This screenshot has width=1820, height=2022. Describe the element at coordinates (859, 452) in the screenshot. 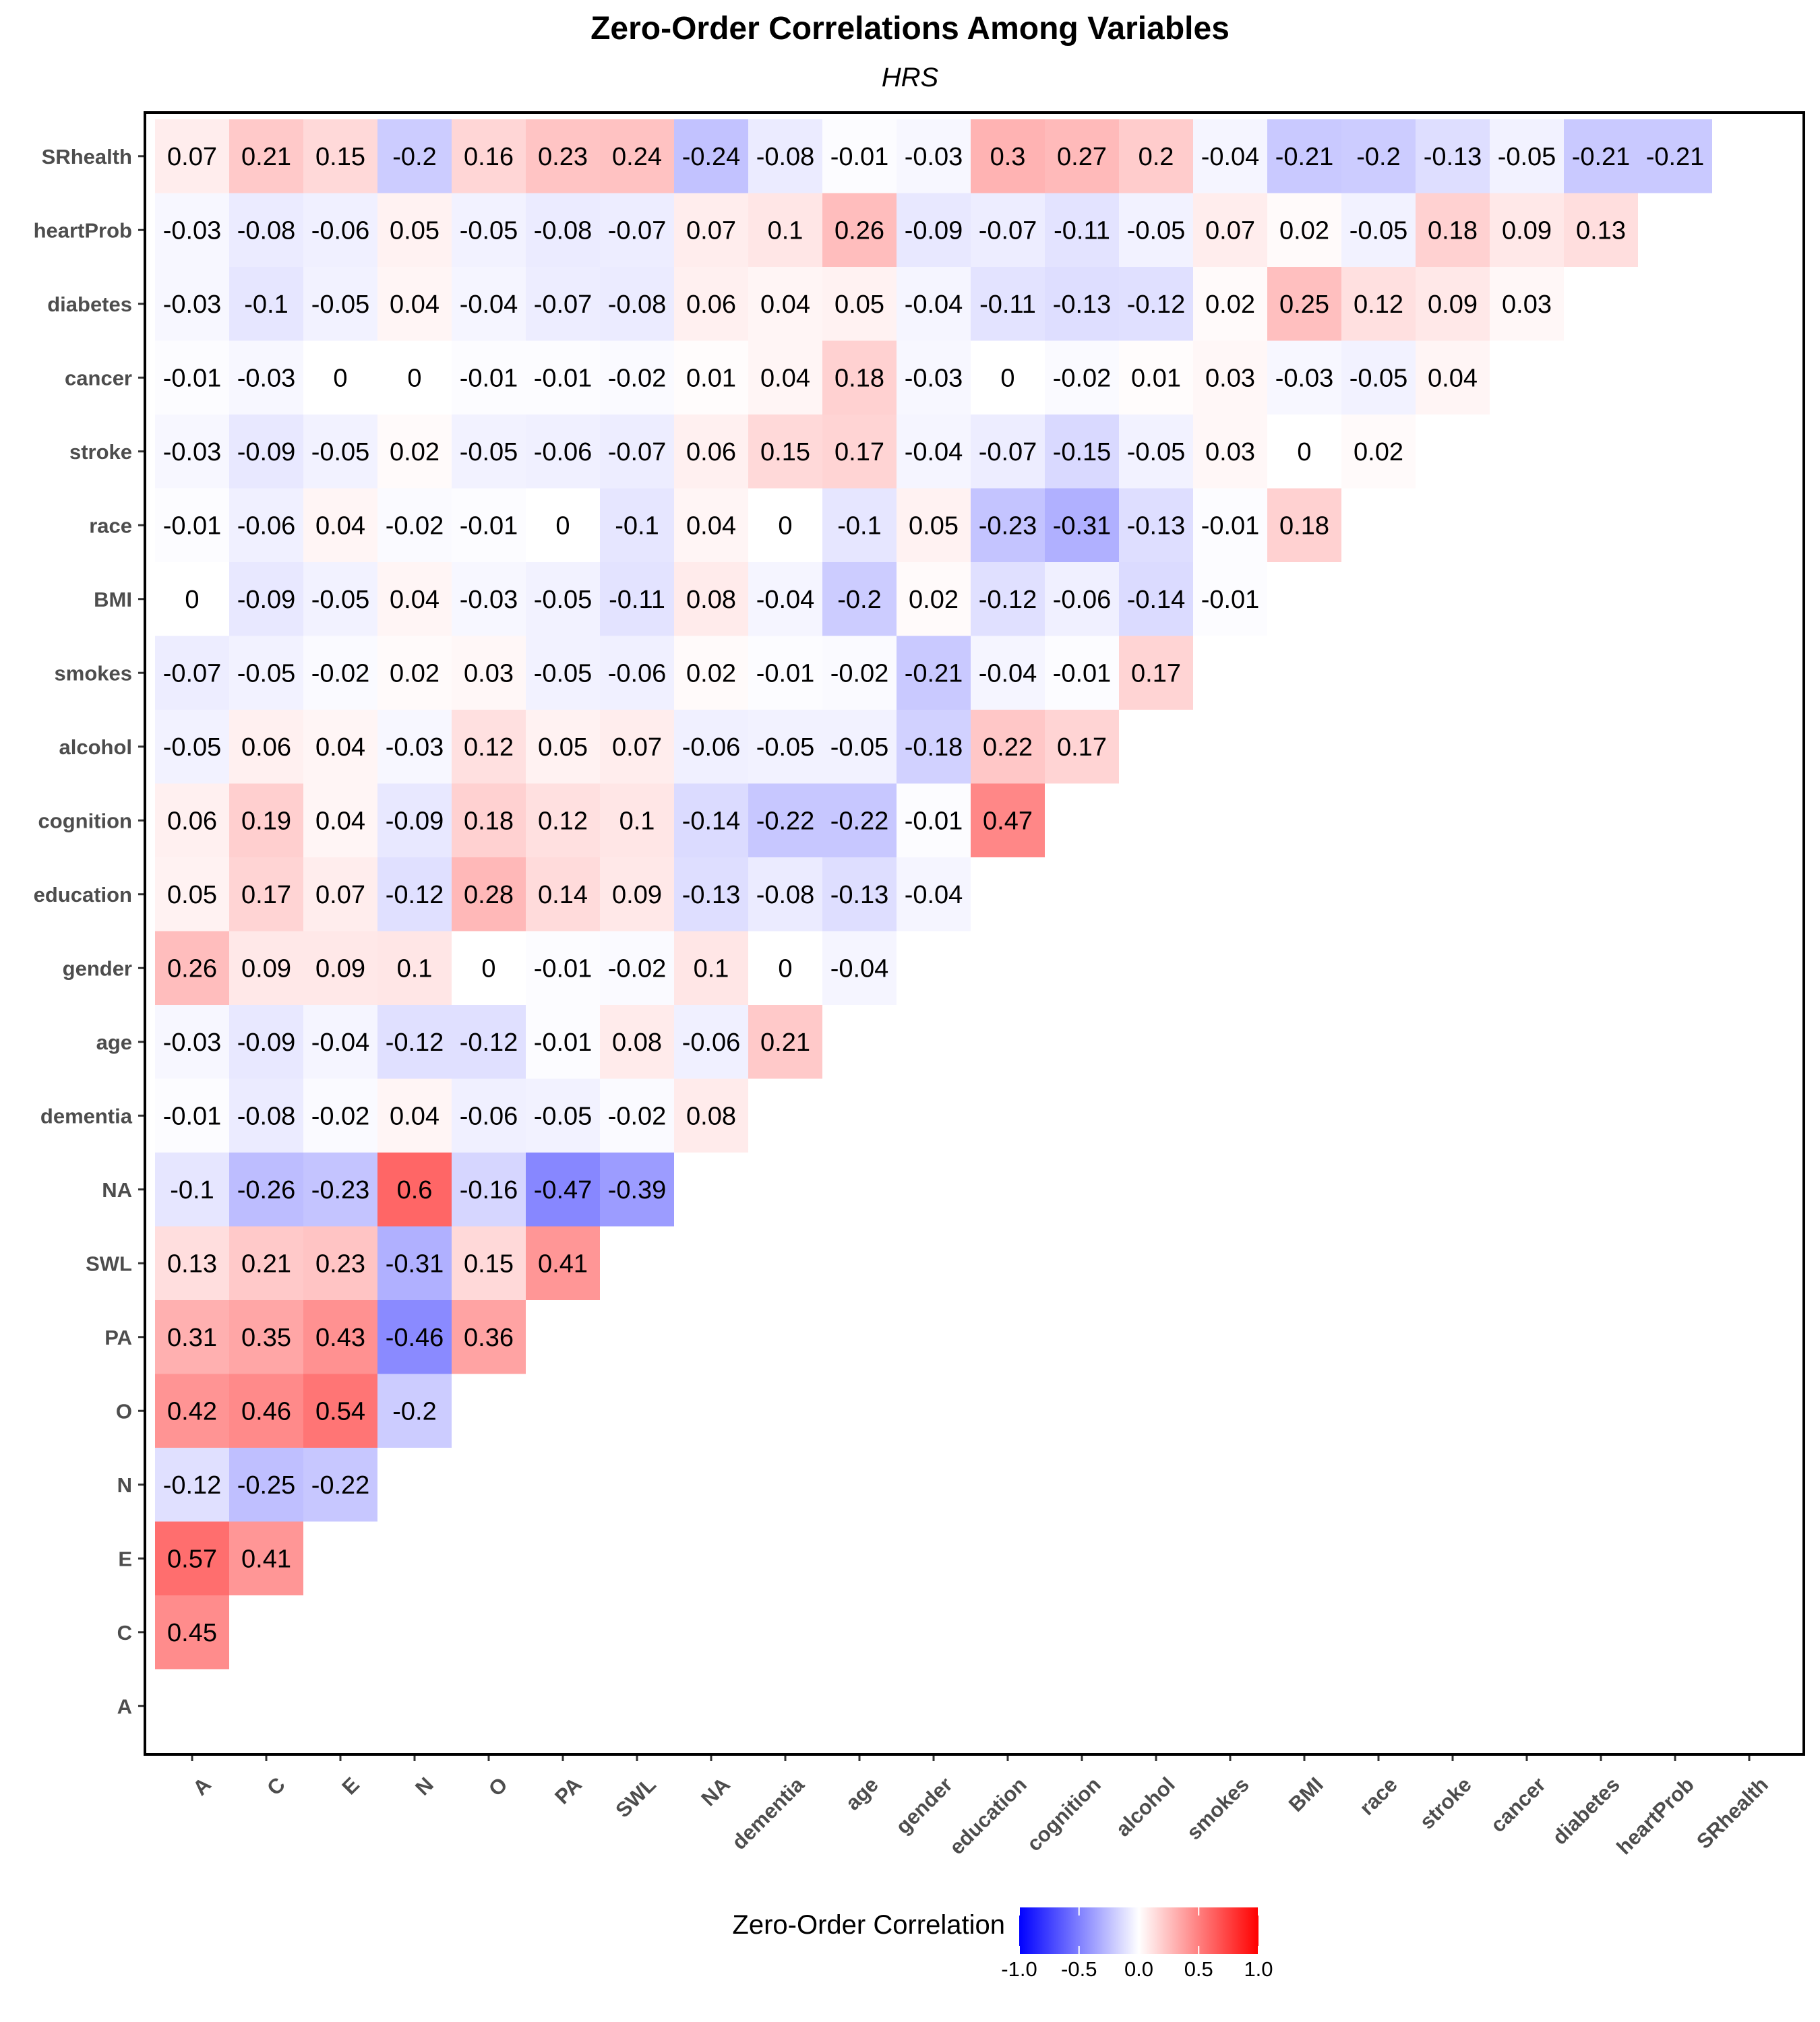

I see `cell-value-label: 0.17` at that location.